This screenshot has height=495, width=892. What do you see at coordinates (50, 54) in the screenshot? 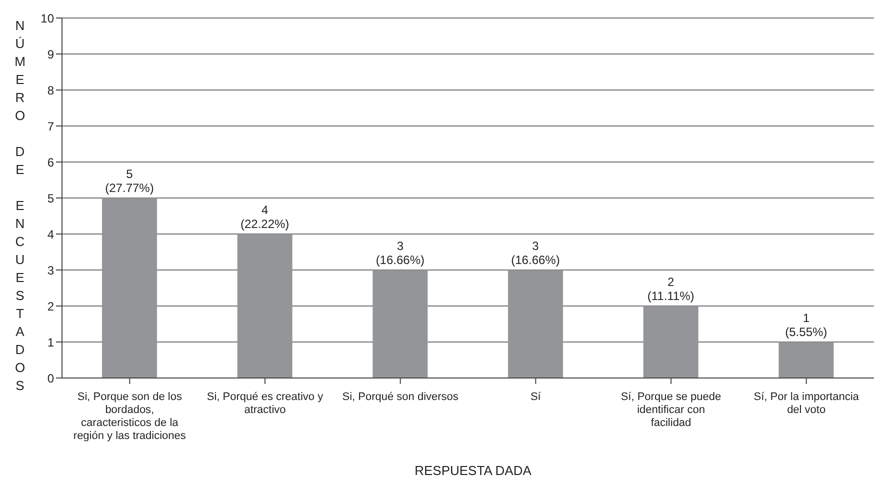
I see `y-tick-label: 9` at bounding box center [50, 54].